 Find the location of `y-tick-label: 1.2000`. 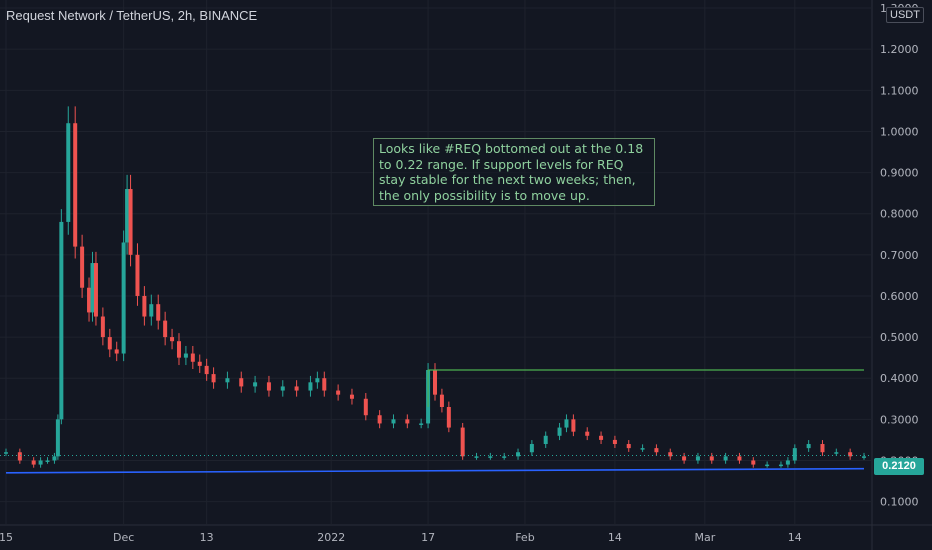

y-tick-label: 1.2000 is located at coordinates (899, 49).